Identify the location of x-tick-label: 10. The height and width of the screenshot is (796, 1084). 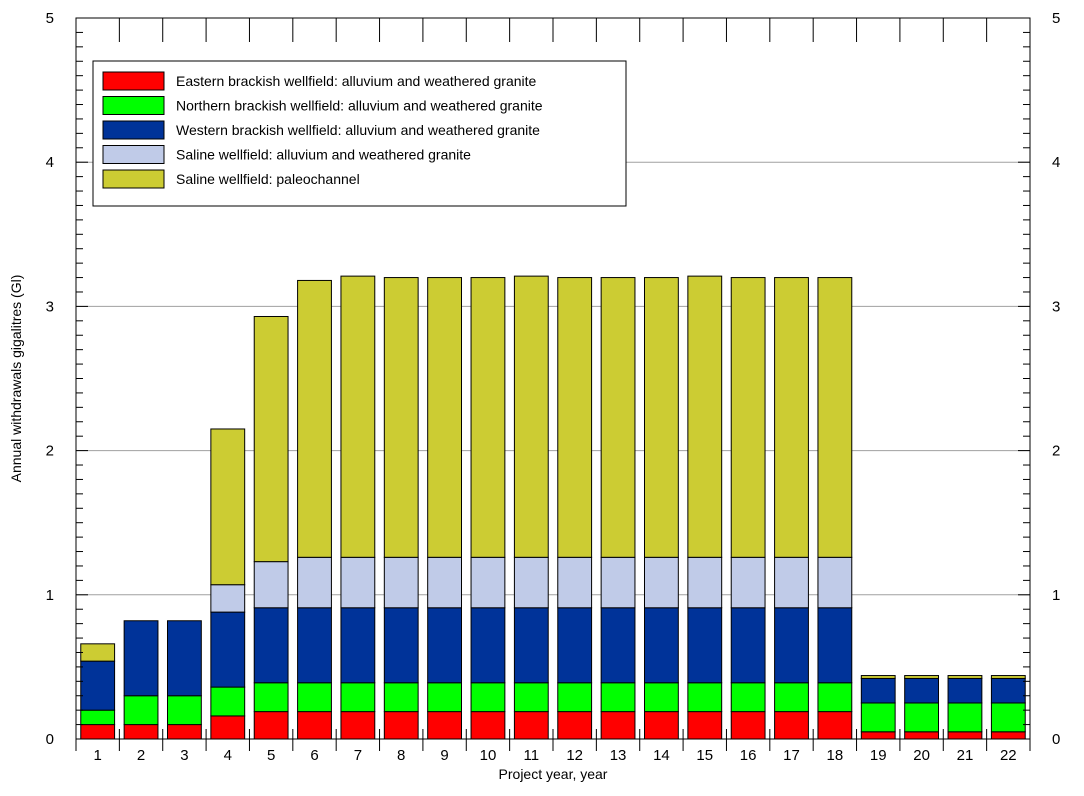
(488, 755).